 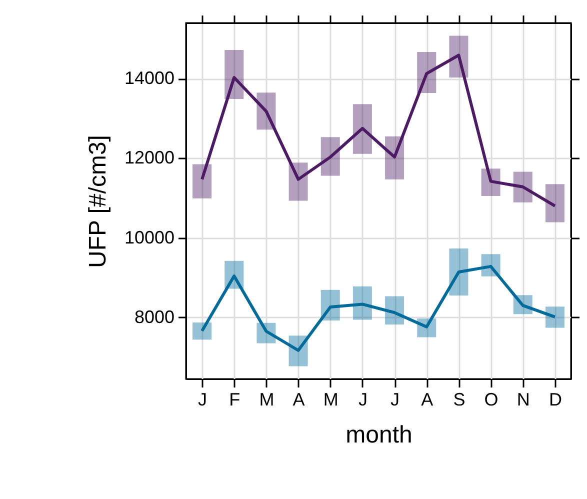 I want to click on line-series, so click(x=378, y=308).